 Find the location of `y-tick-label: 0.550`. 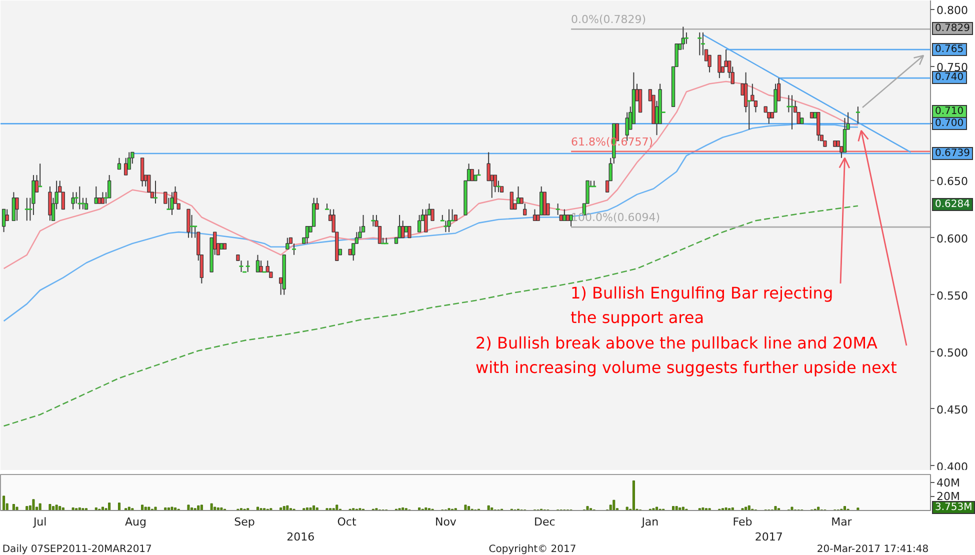

y-tick-label: 0.550 is located at coordinates (952, 295).